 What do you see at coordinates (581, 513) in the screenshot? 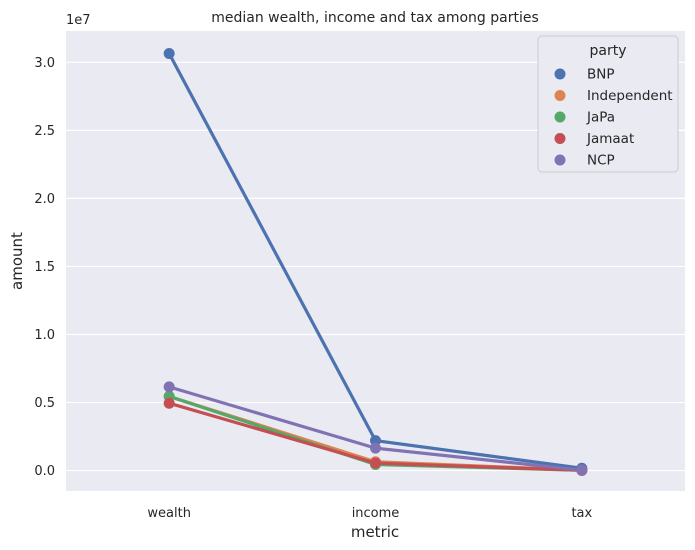
I see `x-tick-label: tax` at bounding box center [581, 513].